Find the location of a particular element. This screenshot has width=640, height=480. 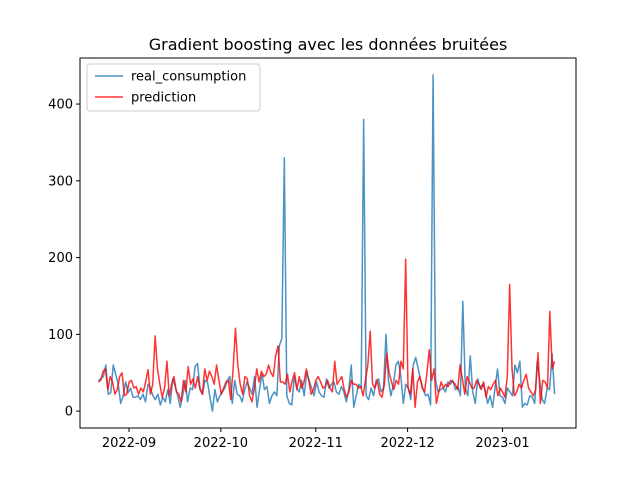

x-axis: 2022-09 2022-10 2022-11 2022-12 2023-01 is located at coordinates (316, 439).